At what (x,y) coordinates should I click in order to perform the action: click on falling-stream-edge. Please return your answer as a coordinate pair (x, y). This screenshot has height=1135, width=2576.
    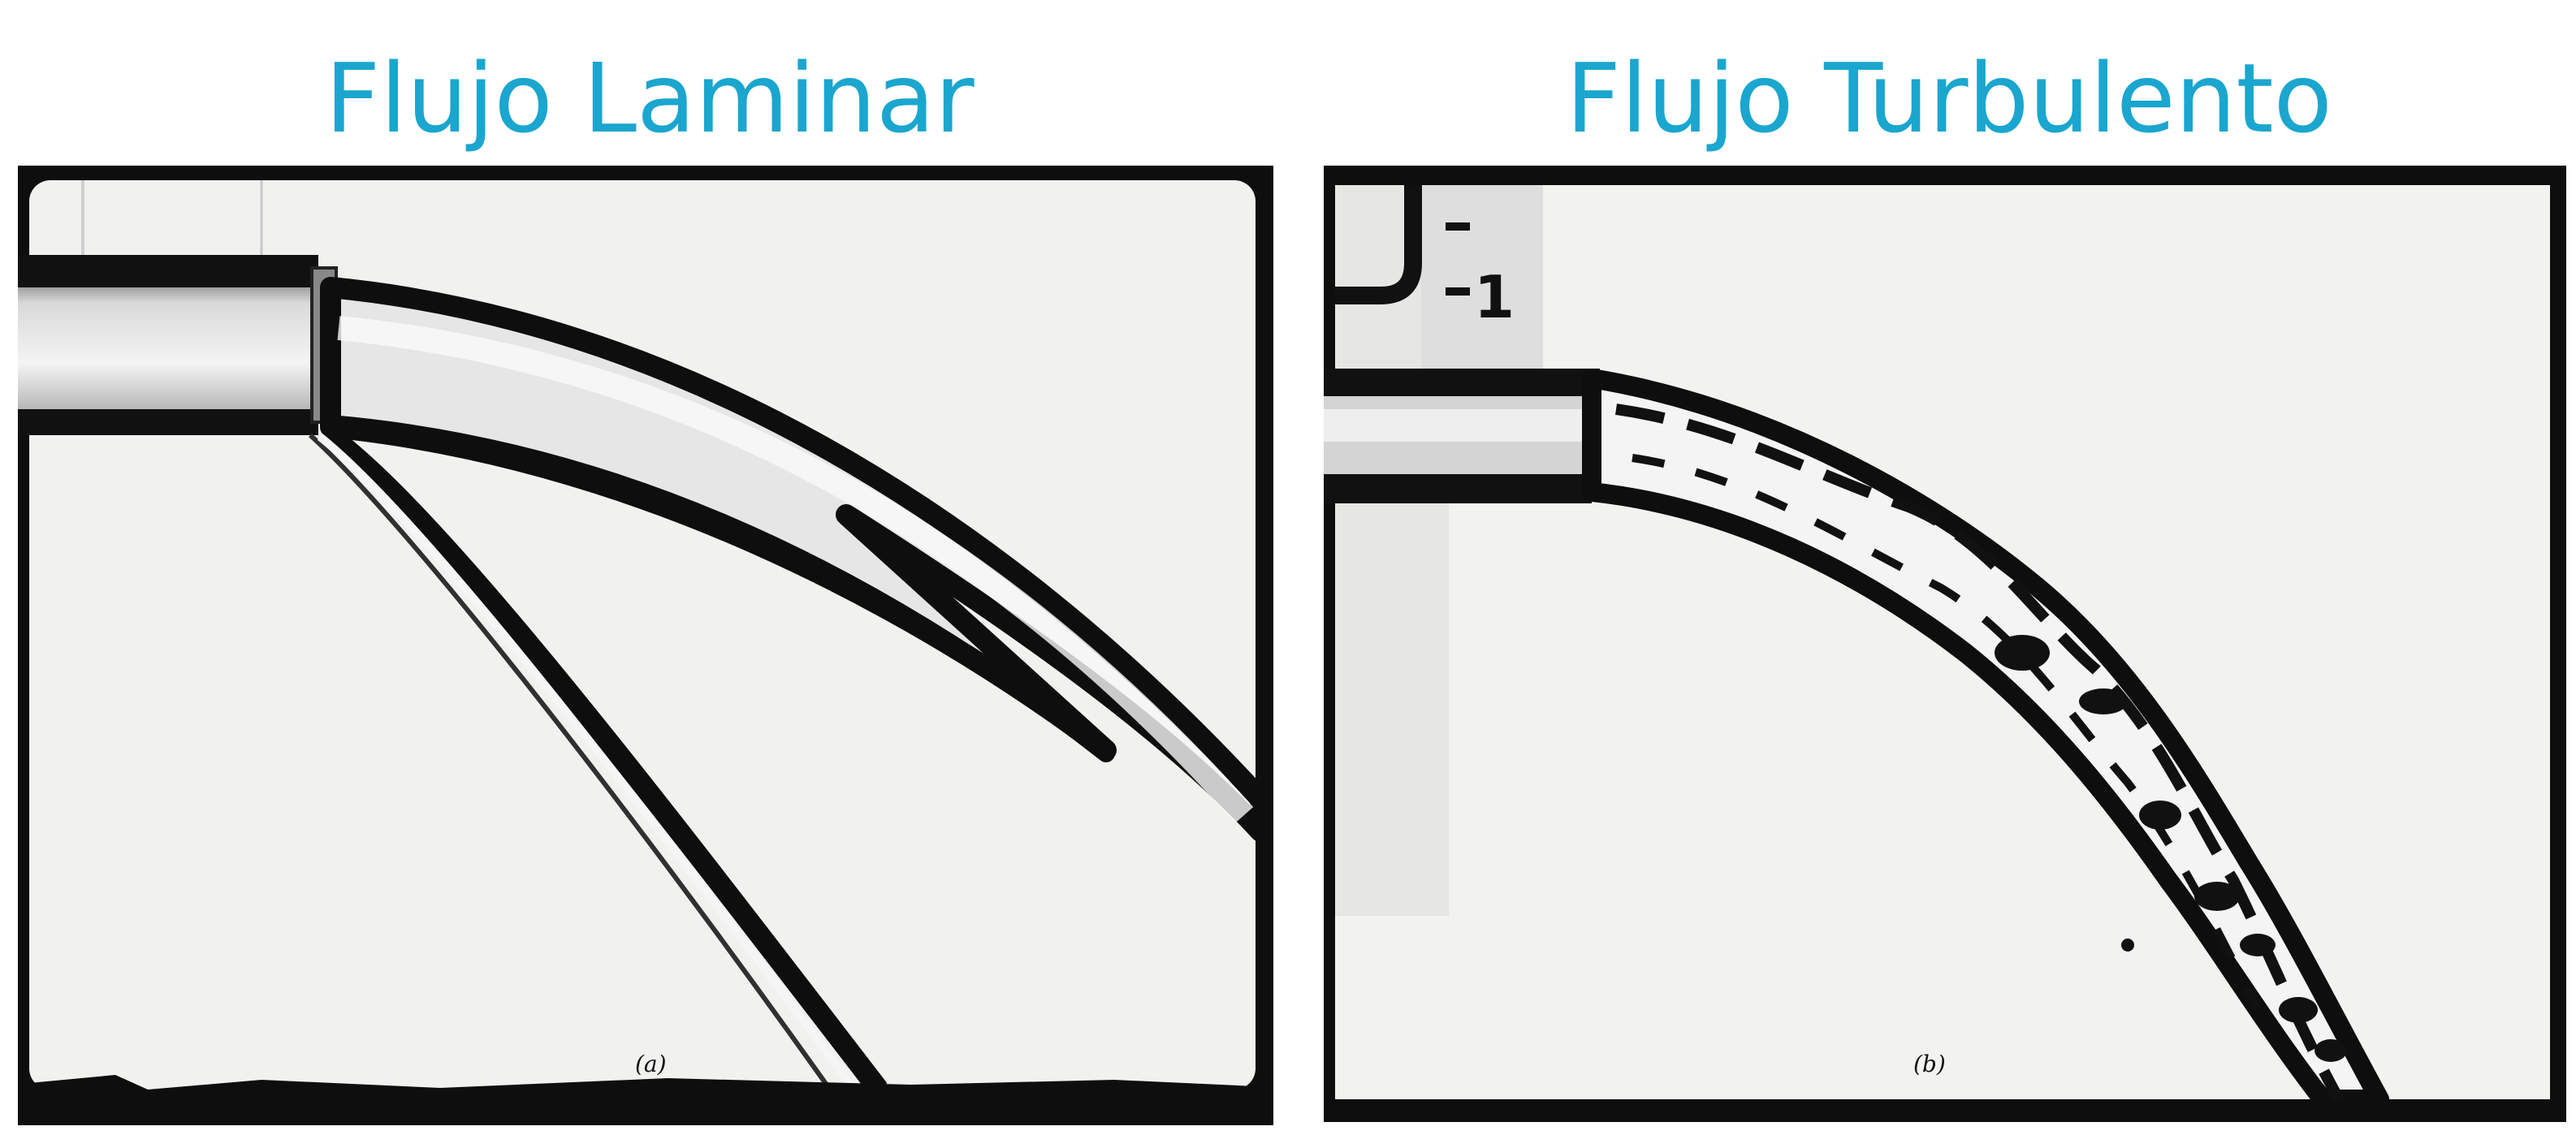
    Looking at the image, I should click on (570, 762).